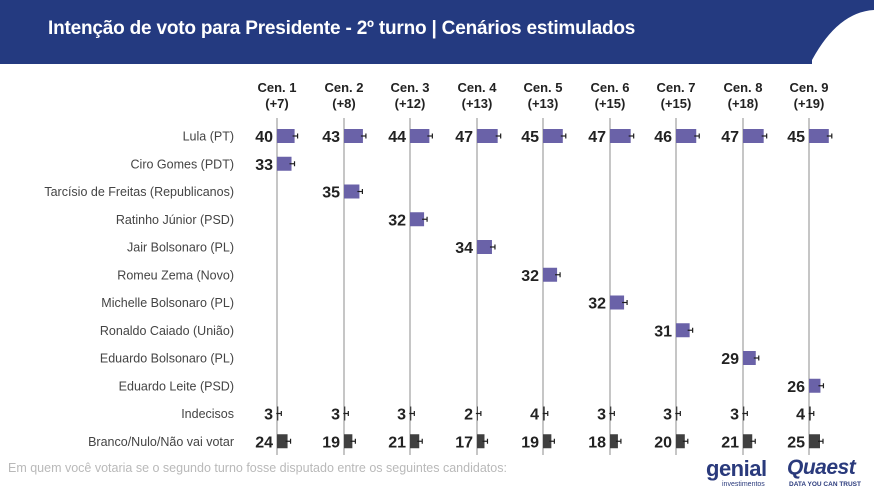 The width and height of the screenshot is (874, 501). I want to click on data-label: 35, so click(331, 193).